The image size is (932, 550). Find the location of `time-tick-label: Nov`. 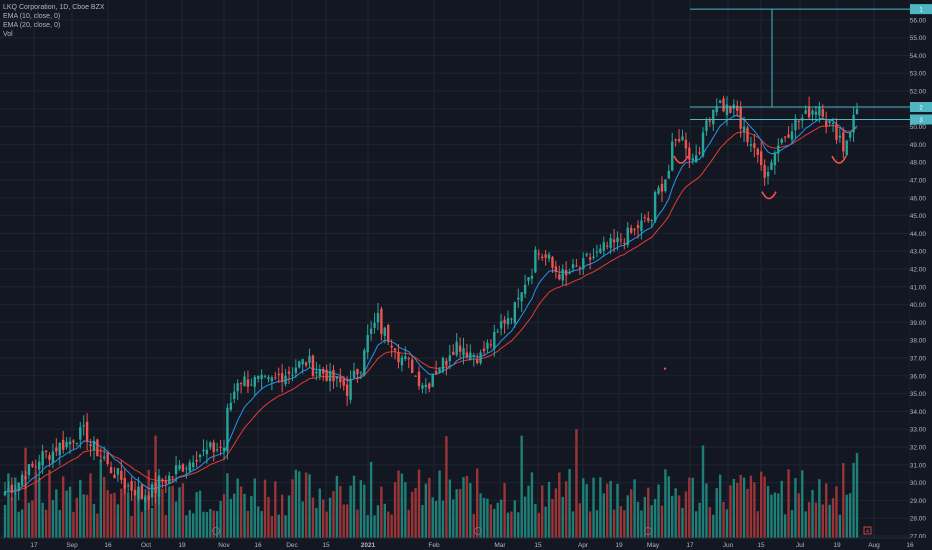

time-tick-label: Nov is located at coordinates (224, 545).